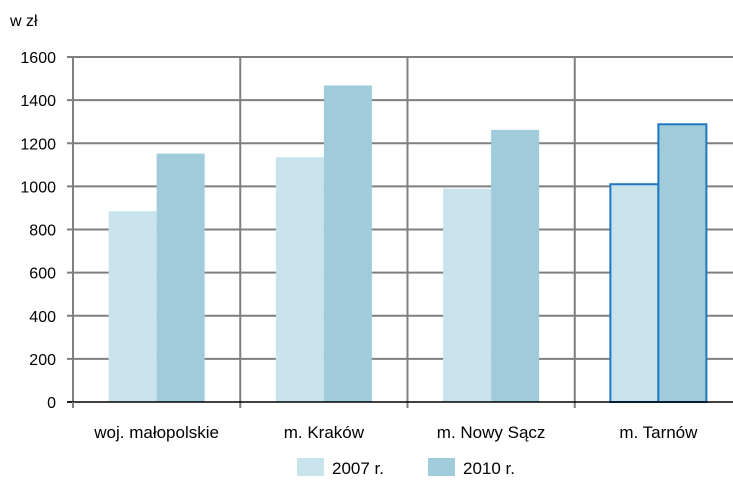 The image size is (733, 481). I want to click on x-tick-label: m. Nowy Sącz, so click(491, 432).